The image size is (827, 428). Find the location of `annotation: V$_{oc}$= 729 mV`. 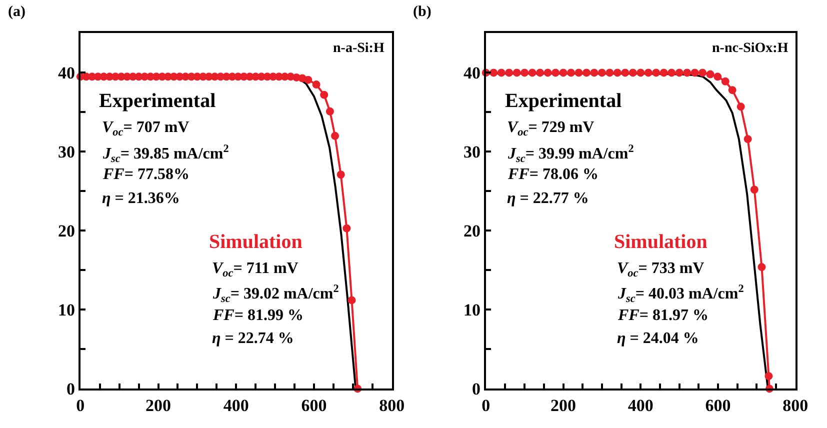

annotation: V$_{oc}$= 729 mV is located at coordinates (551, 128).